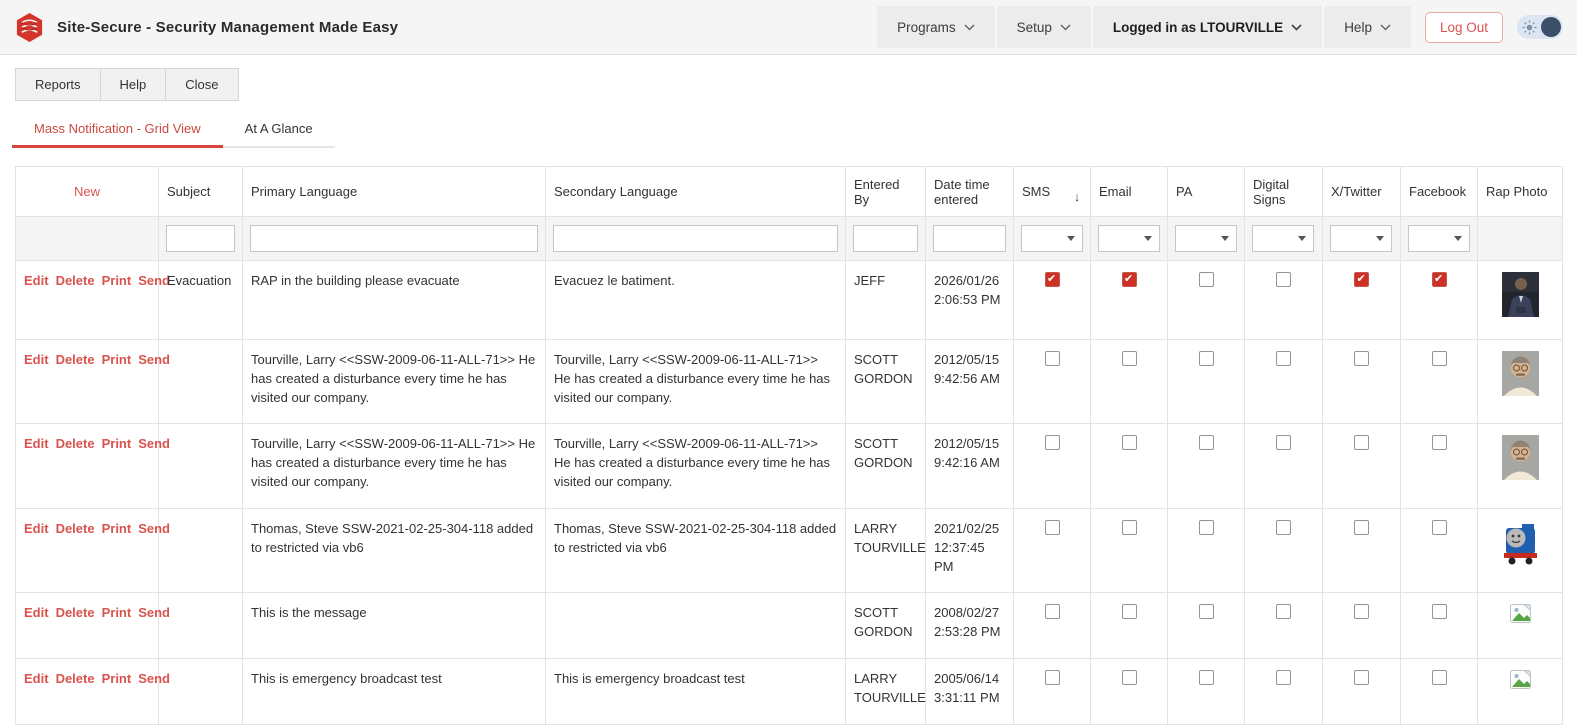  Describe the element at coordinates (1052, 238) in the screenshot. I see `filter-dropdown-sms` at that location.